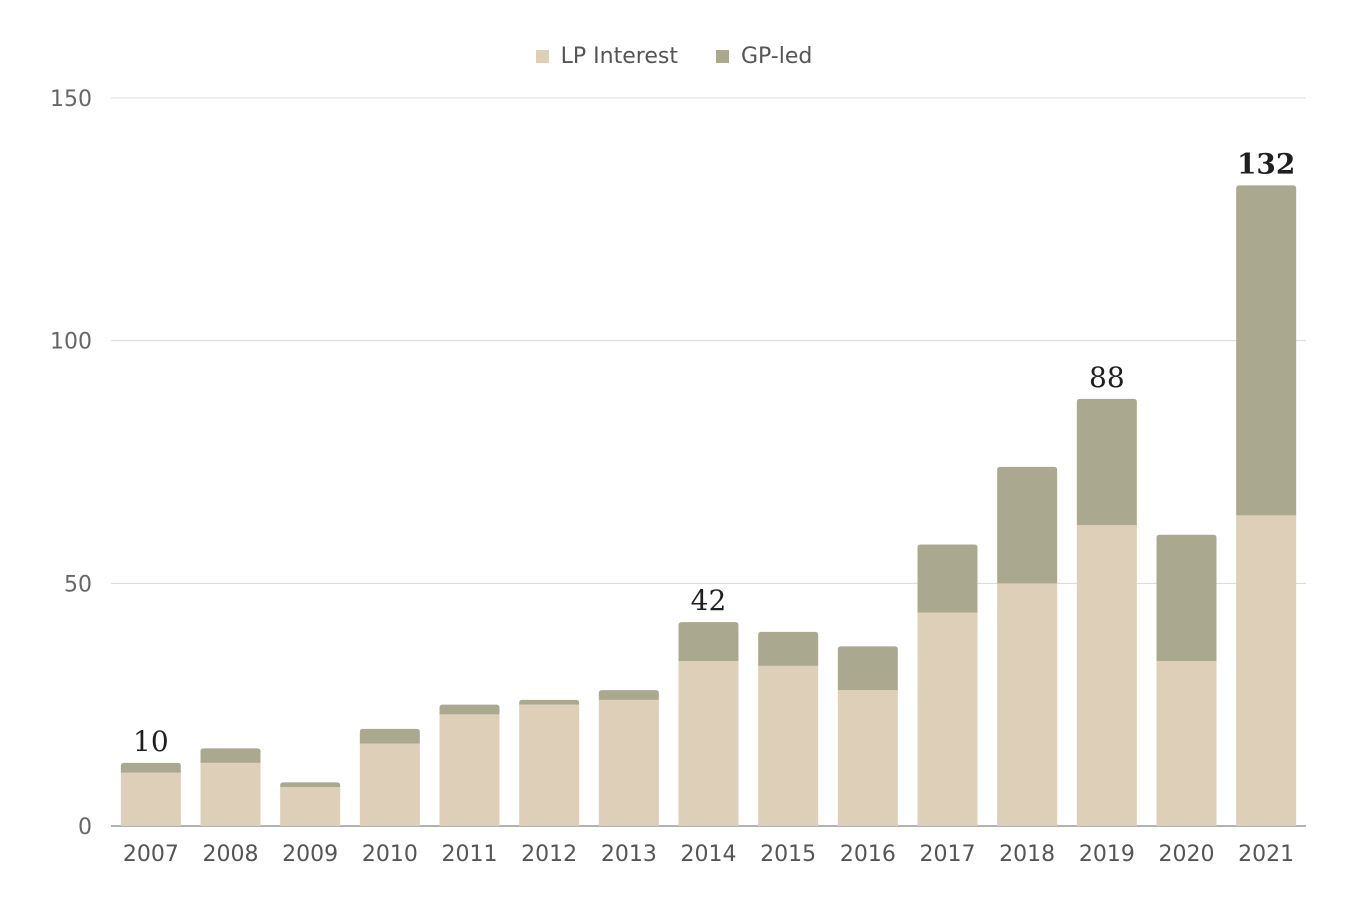 The width and height of the screenshot is (1348, 905). What do you see at coordinates (1266, 163) in the screenshot?
I see `data-label-2021: 132` at bounding box center [1266, 163].